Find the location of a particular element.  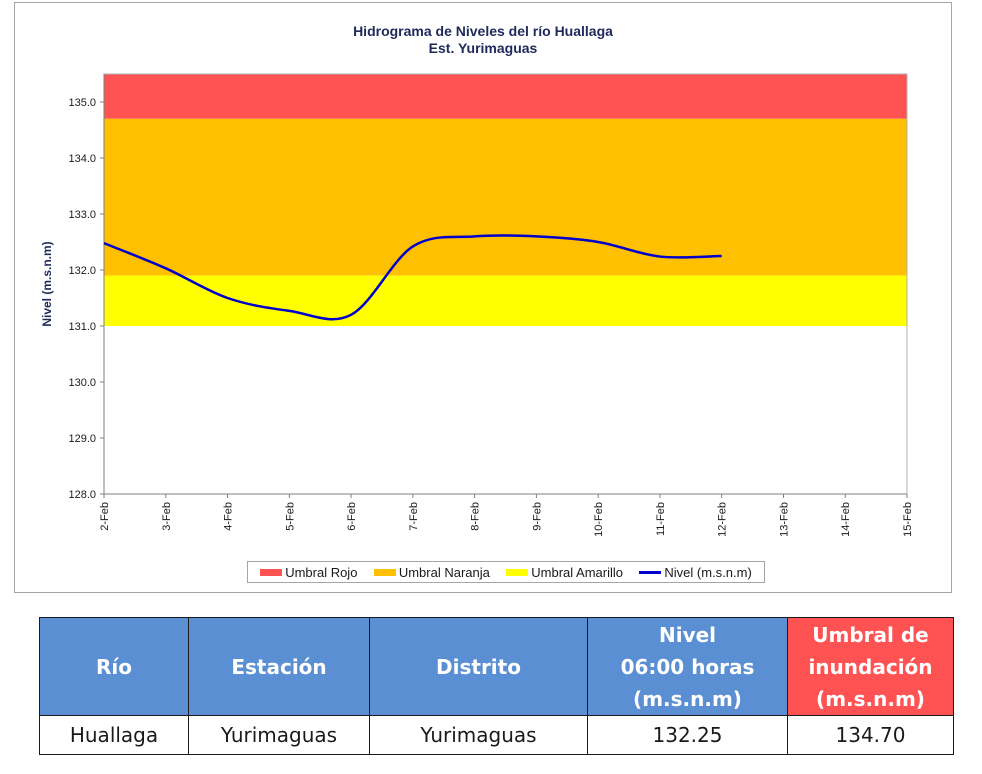

x-tick-label: 9-Feb is located at coordinates (537, 516).